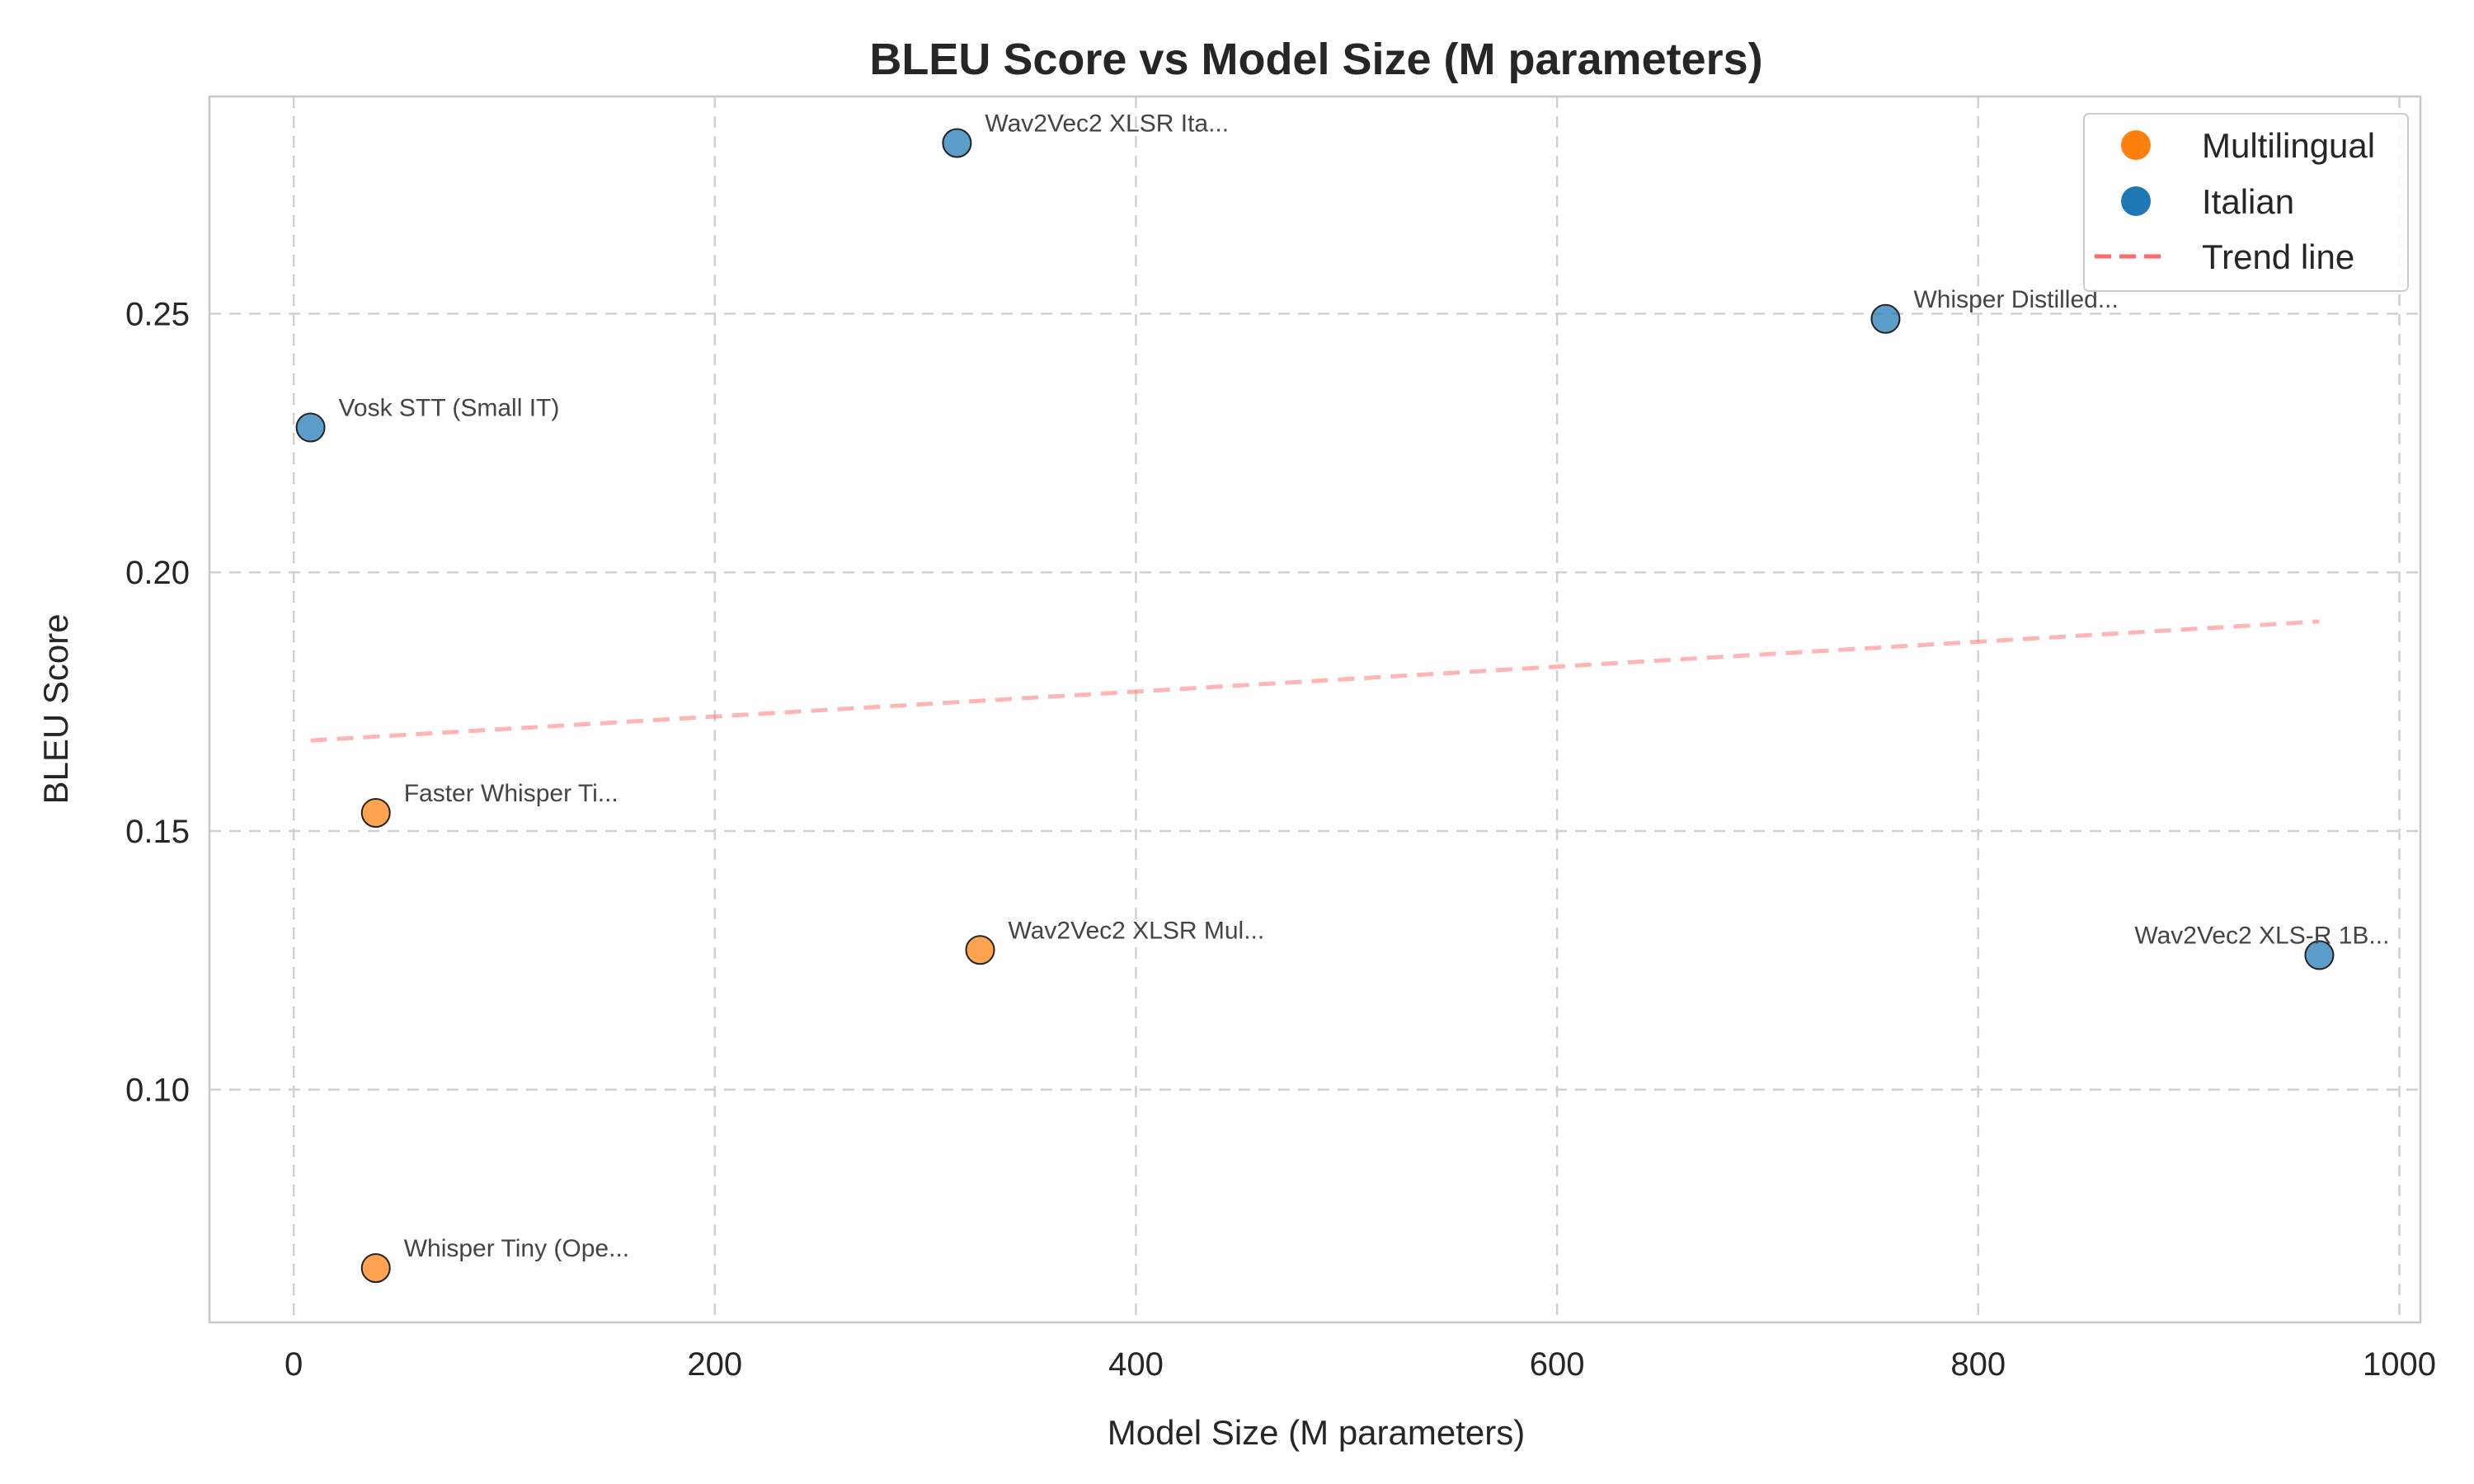 Image resolution: width=2474 pixels, height=1484 pixels. What do you see at coordinates (1136, 1364) in the screenshot?
I see `x-tick-label: 400` at bounding box center [1136, 1364].